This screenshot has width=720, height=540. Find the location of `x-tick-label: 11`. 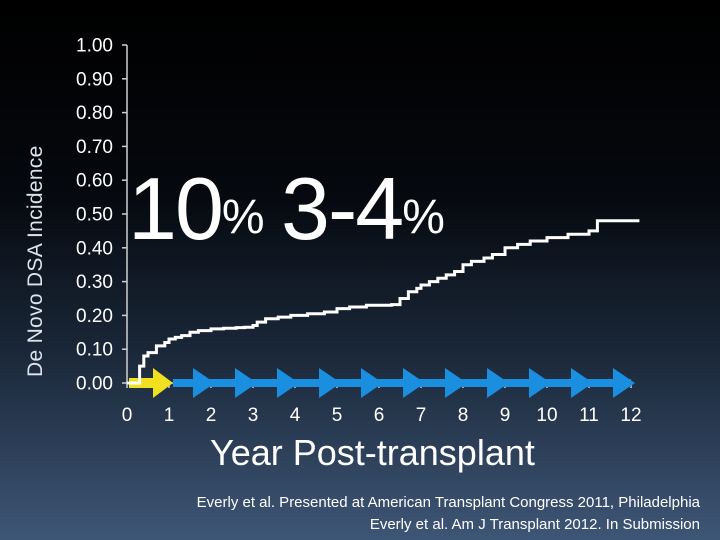

x-tick-label: 11 is located at coordinates (589, 415).